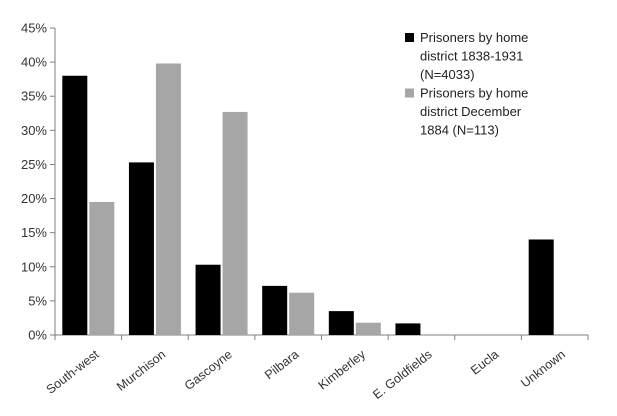 The image size is (617, 416). What do you see at coordinates (34, 130) in the screenshot?
I see `y-tick-label: 30%` at bounding box center [34, 130].